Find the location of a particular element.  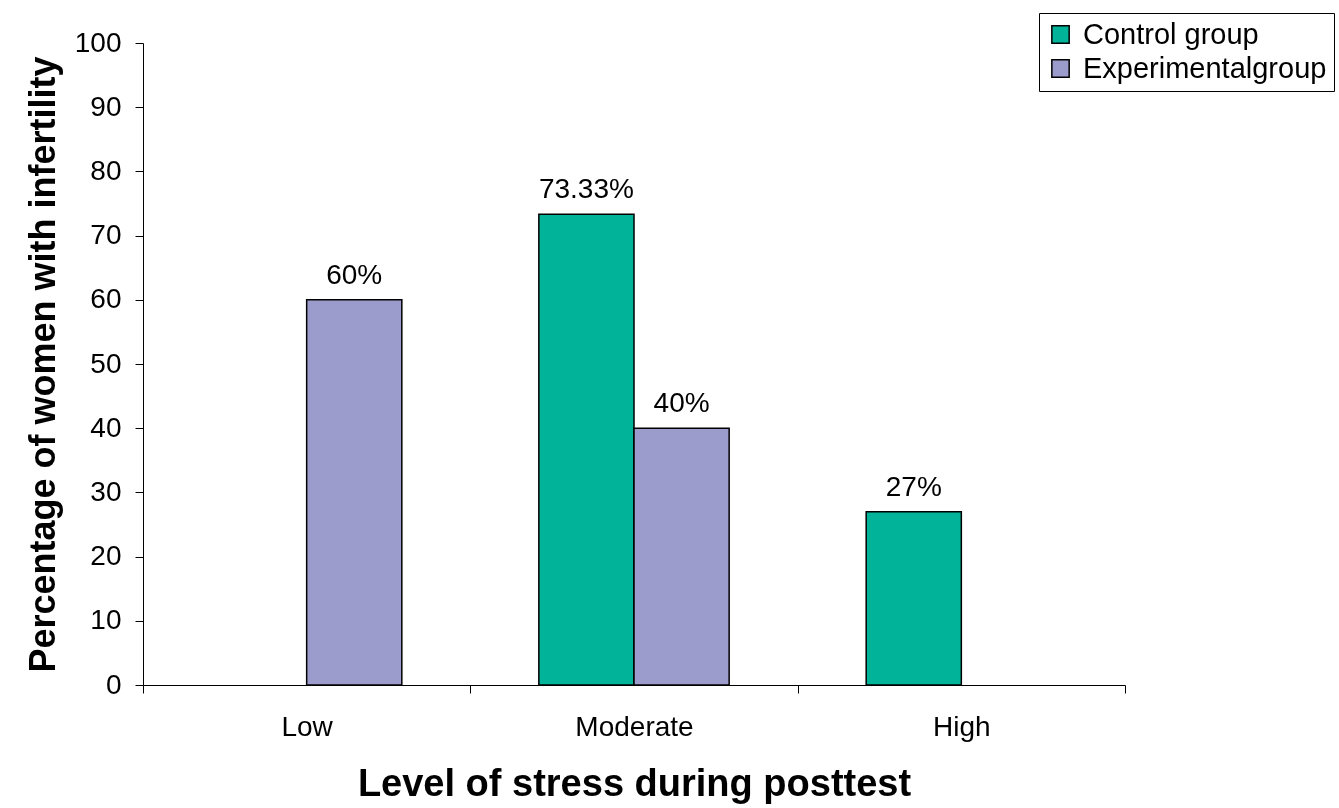

y-tick-label: 80 is located at coordinates (106, 170).